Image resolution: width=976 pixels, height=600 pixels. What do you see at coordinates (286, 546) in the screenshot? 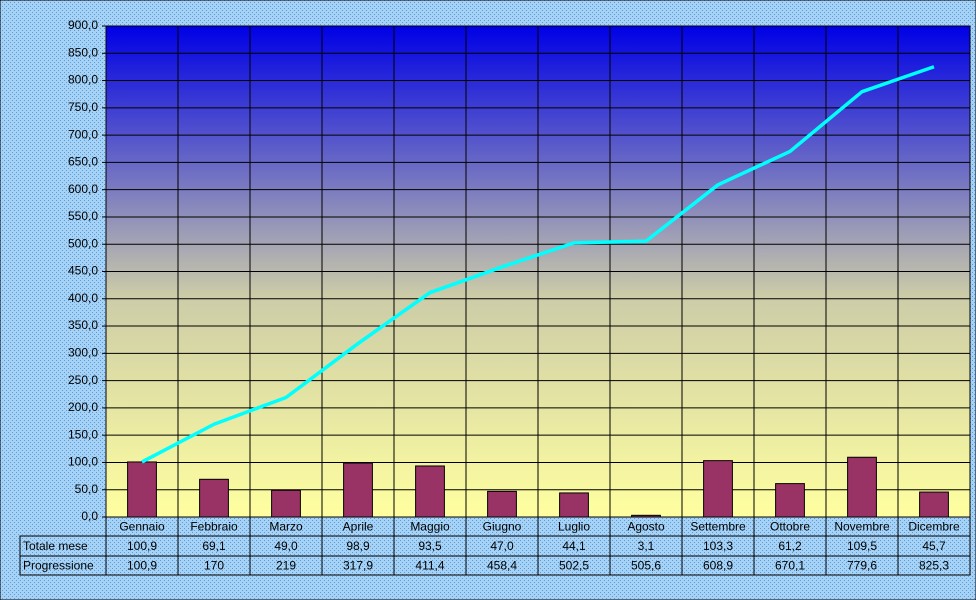
I see `data-label: 49,0` at bounding box center [286, 546].